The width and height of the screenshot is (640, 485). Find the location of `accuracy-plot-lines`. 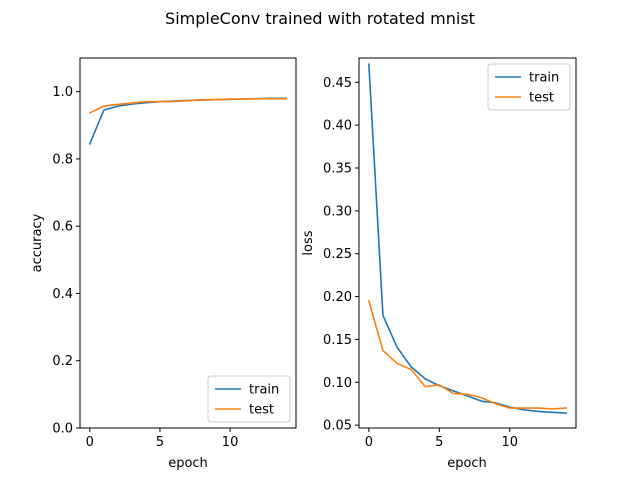

accuracy-plot-lines is located at coordinates (187, 121).